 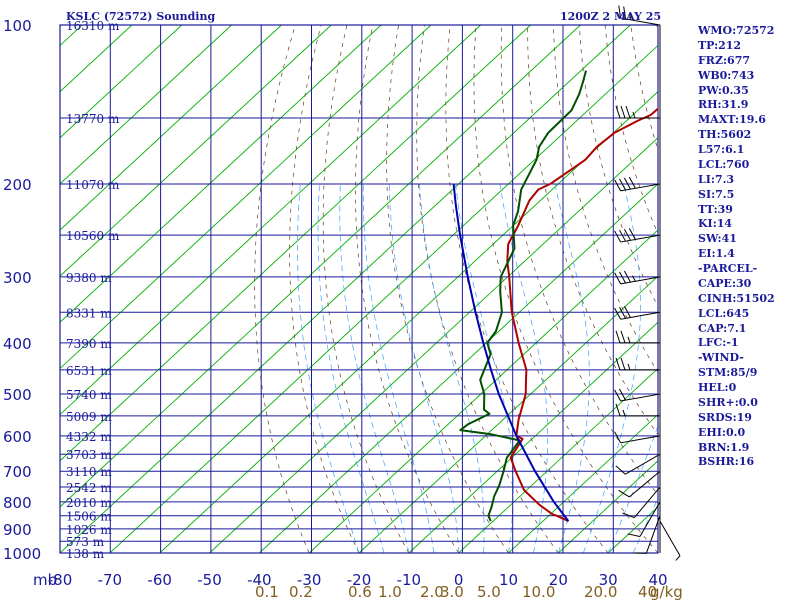 I want to click on height-label: 16310 m, so click(x=93, y=26).